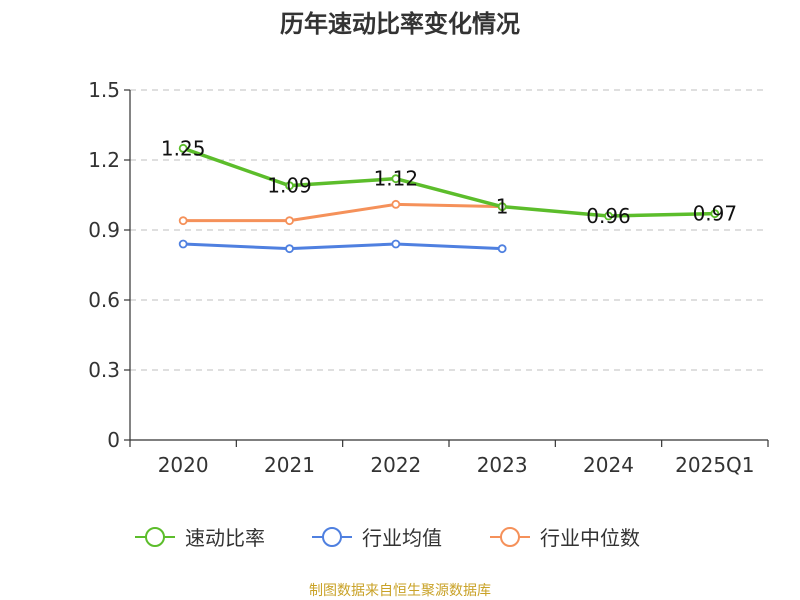  Describe the element at coordinates (590, 538) in the screenshot. I see `legend-label: 行业中位数` at that location.